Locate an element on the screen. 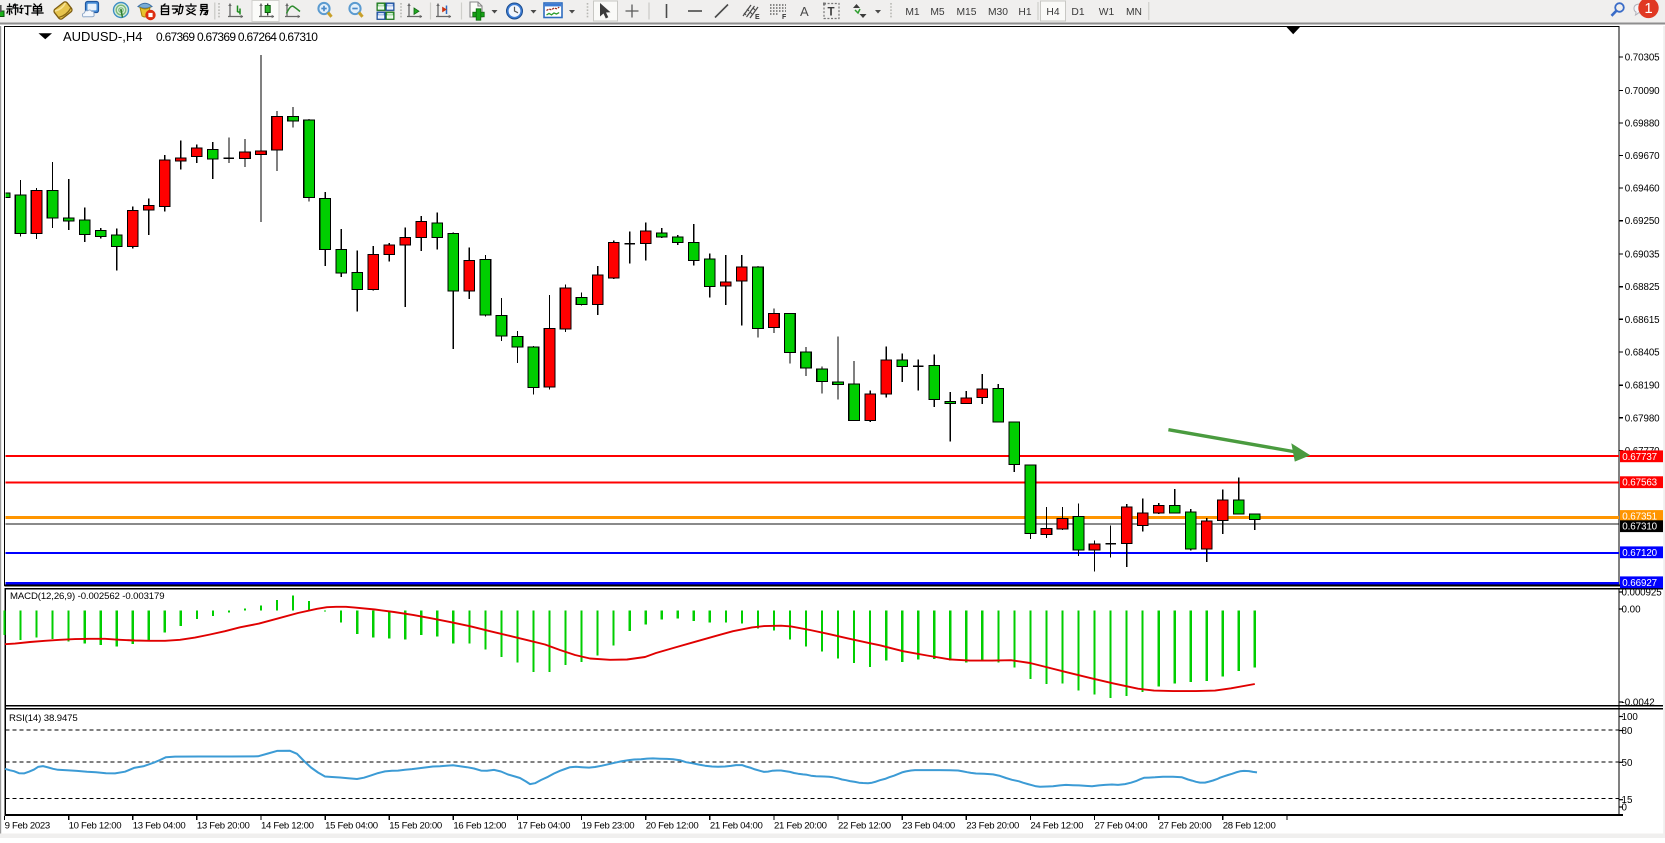 This screenshot has height=843, width=1665. svg-text: 50 is located at coordinates (1627, 763).